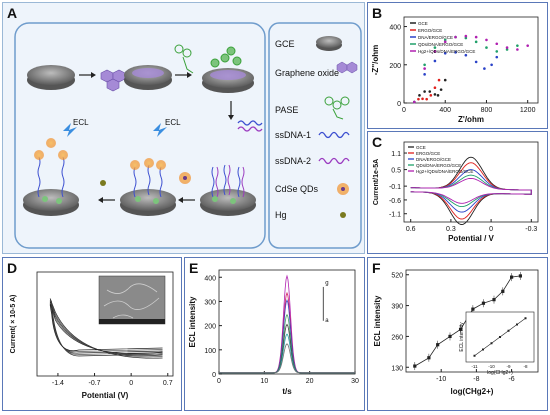 This screenshot has width=550, height=415. Describe the element at coordinates (395, 187) in the screenshot. I see `y-tick-label: -0.1` at that location.